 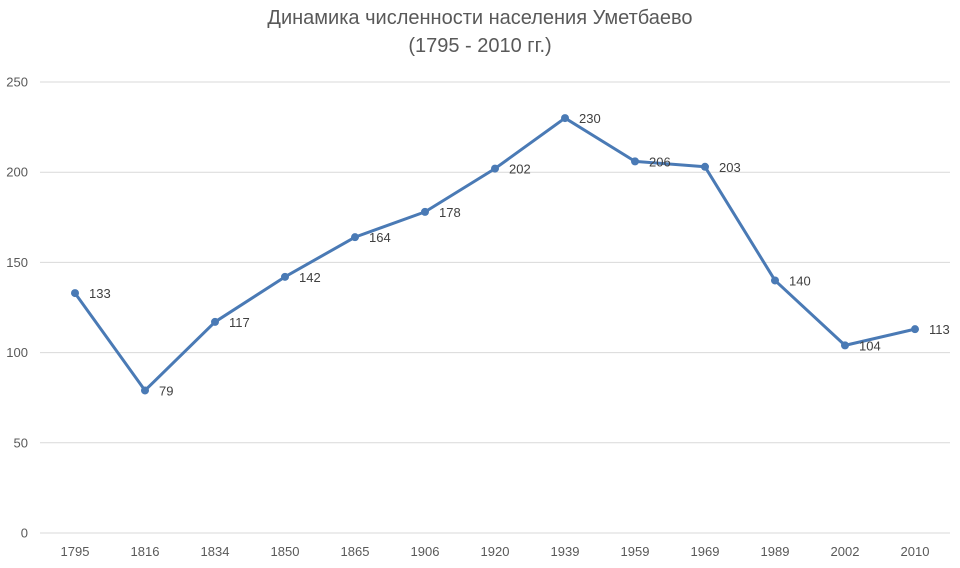 I want to click on x-tick-label: 1920, so click(x=495, y=551).